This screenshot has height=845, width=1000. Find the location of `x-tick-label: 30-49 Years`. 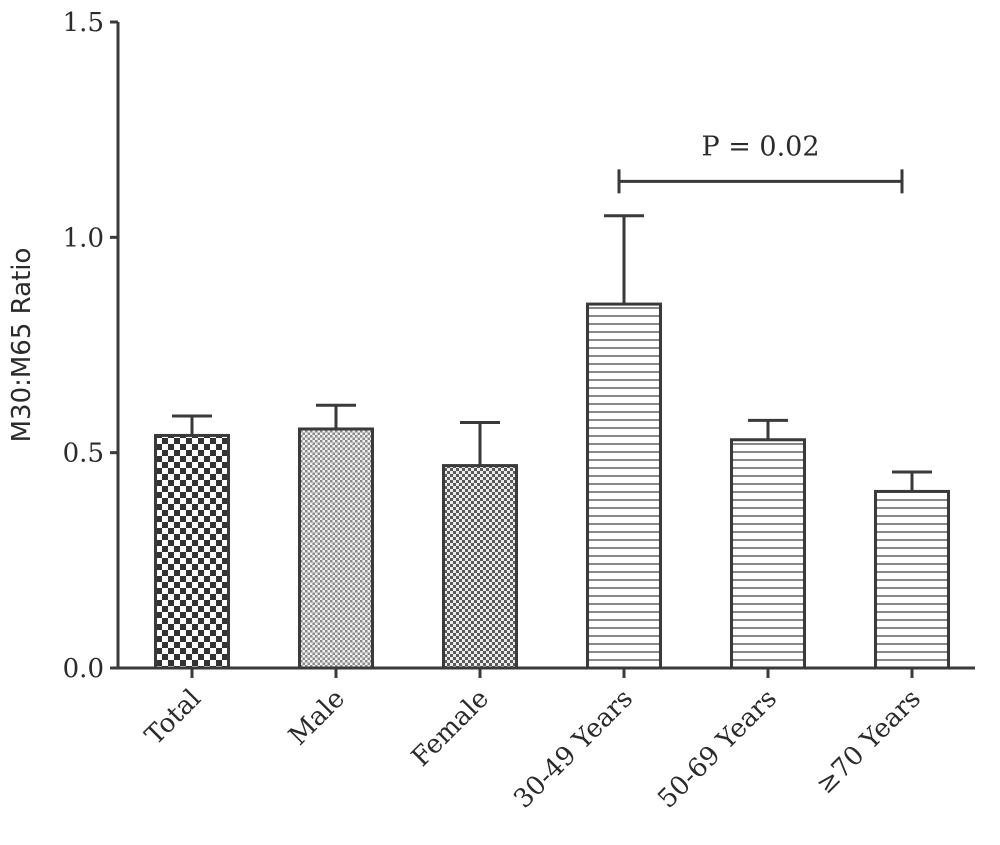

x-tick-label: 30-49 Years is located at coordinates (573, 749).